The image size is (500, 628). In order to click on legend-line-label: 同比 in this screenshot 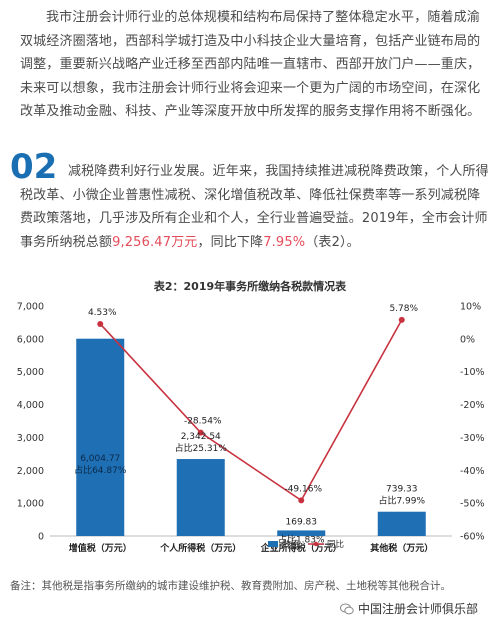, I will do `click(335, 544)`.